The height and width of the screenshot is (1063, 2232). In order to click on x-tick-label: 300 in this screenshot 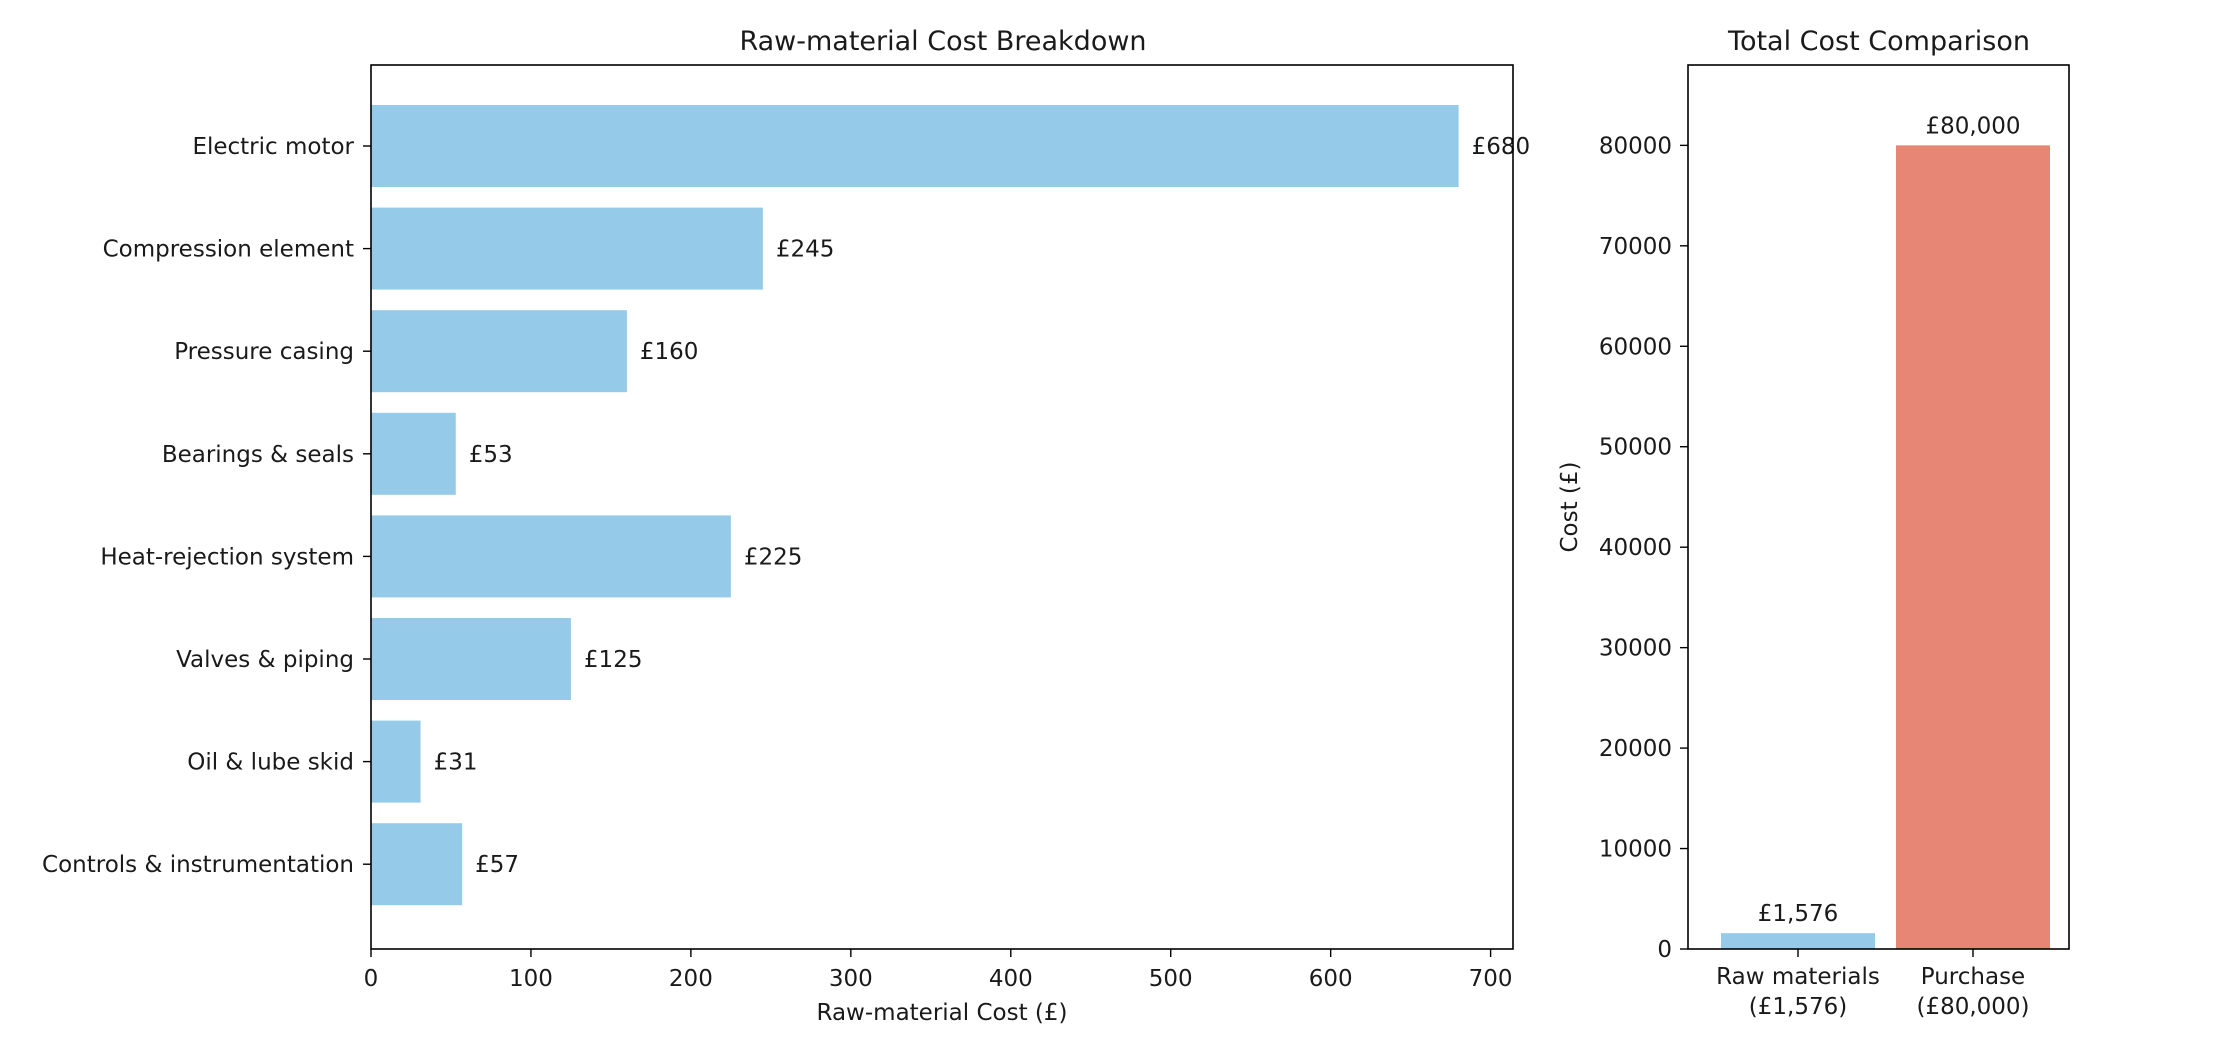, I will do `click(851, 979)`.